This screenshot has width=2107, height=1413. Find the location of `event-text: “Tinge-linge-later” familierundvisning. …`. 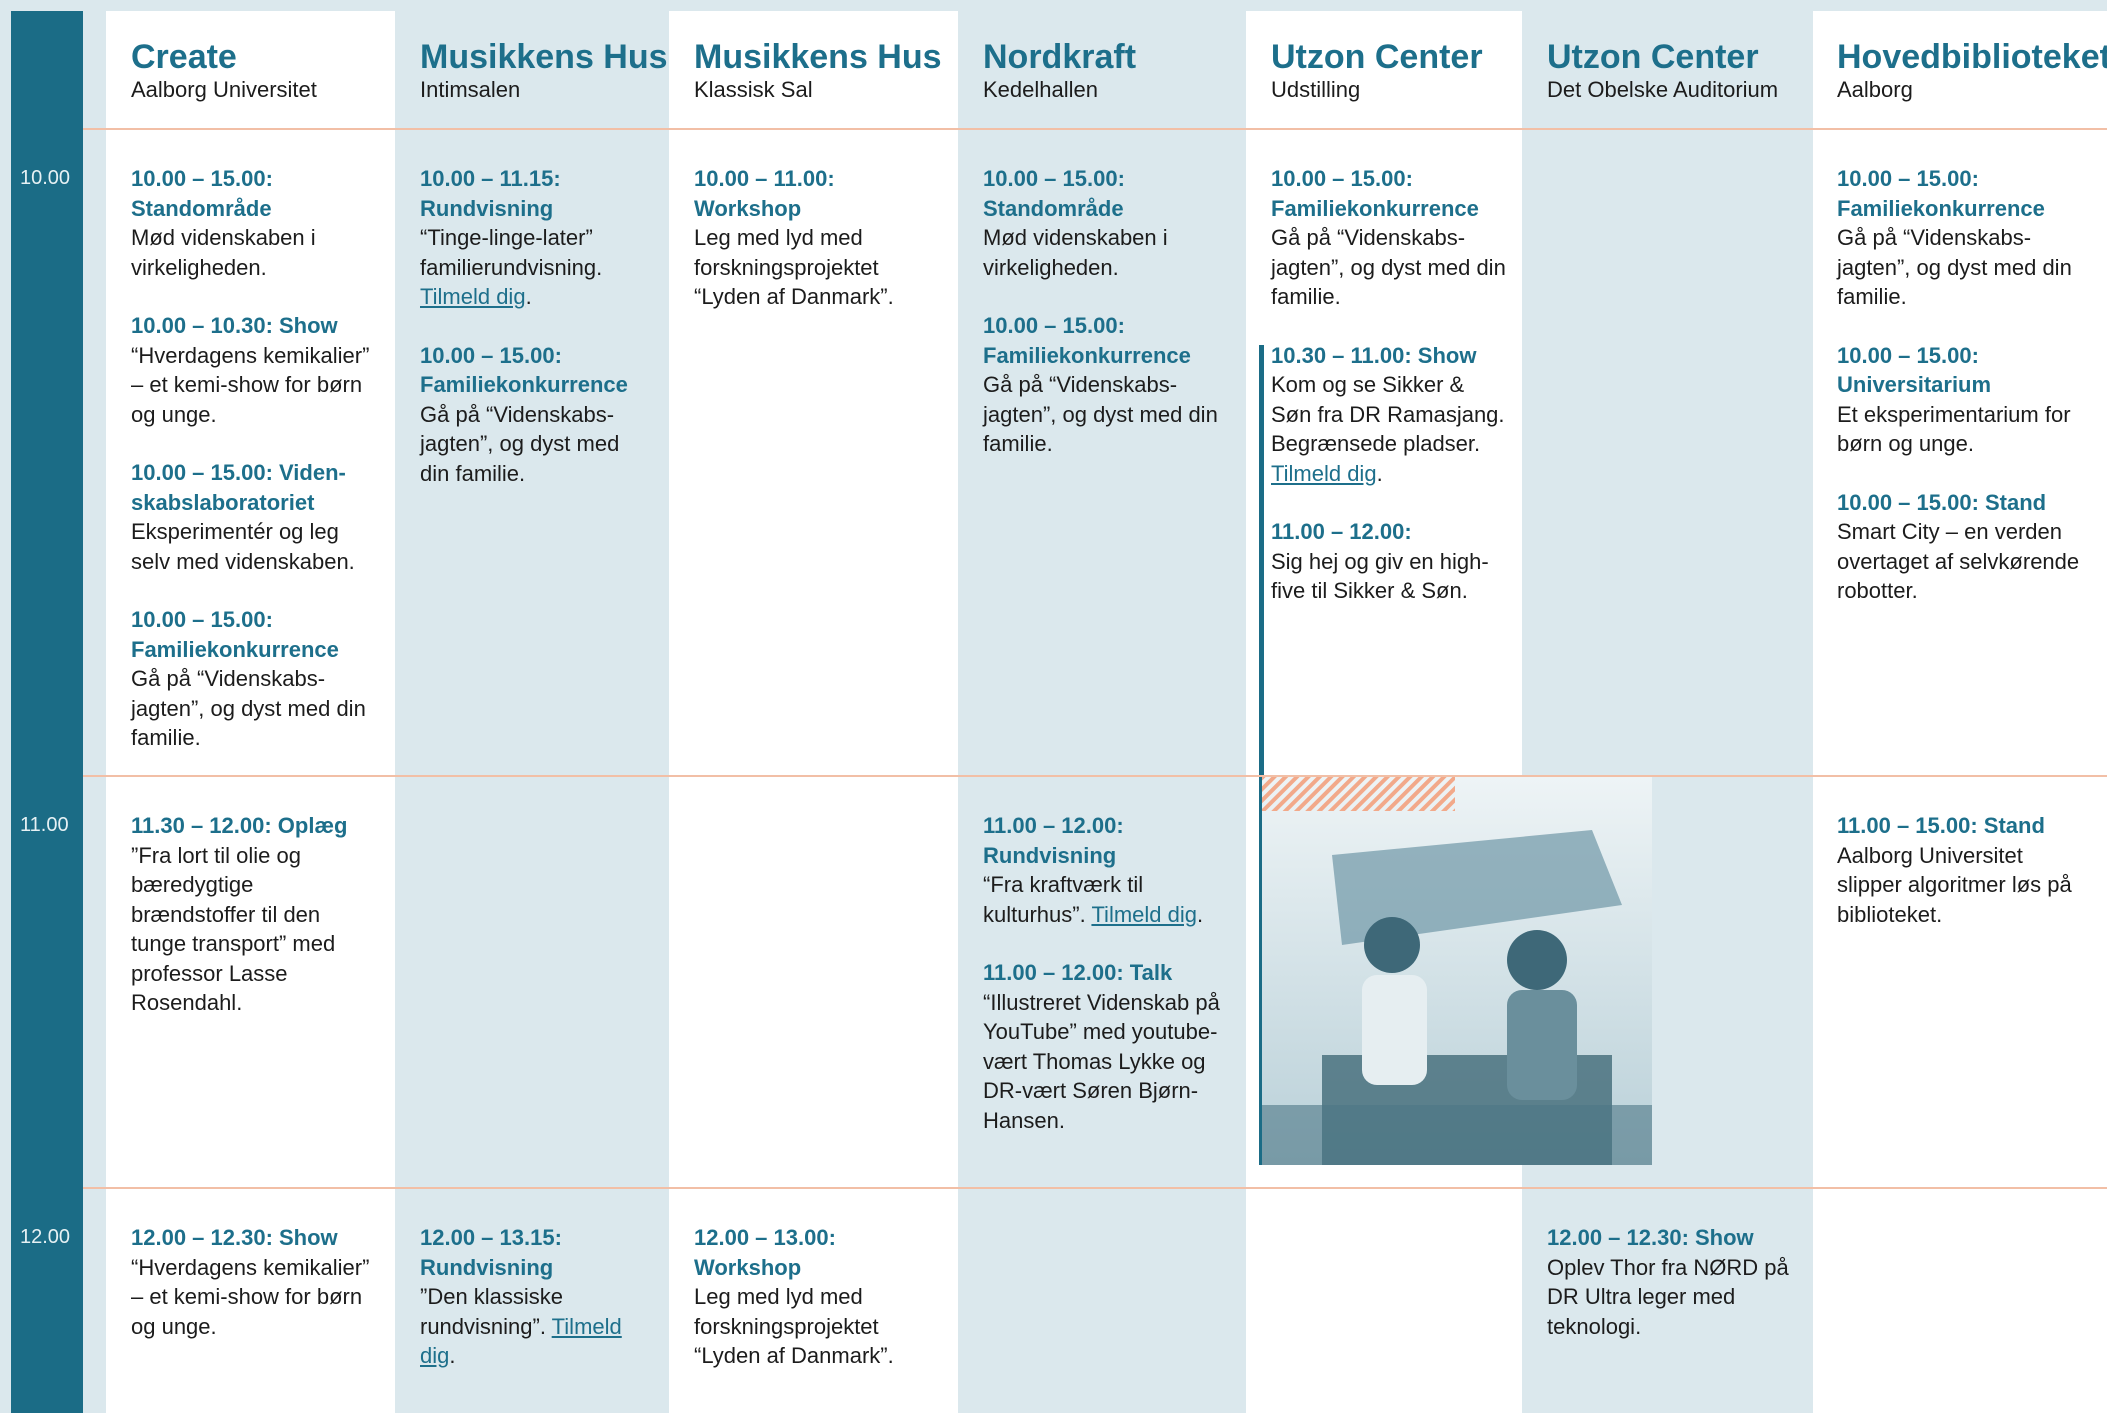

event-text: “Tinge-linge-later” familierundvisning. … is located at coordinates (537, 267).